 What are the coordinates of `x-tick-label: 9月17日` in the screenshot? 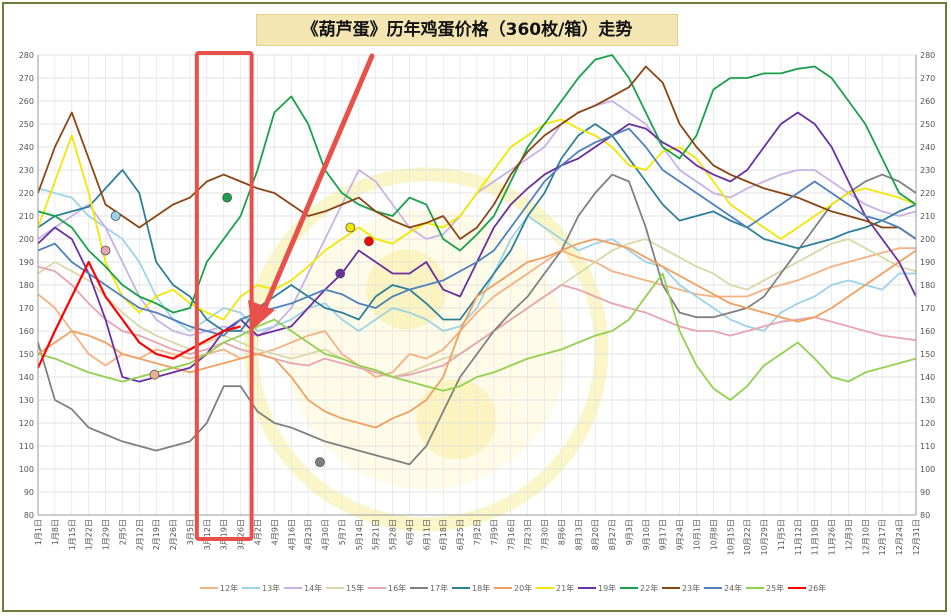 It's located at (663, 534).